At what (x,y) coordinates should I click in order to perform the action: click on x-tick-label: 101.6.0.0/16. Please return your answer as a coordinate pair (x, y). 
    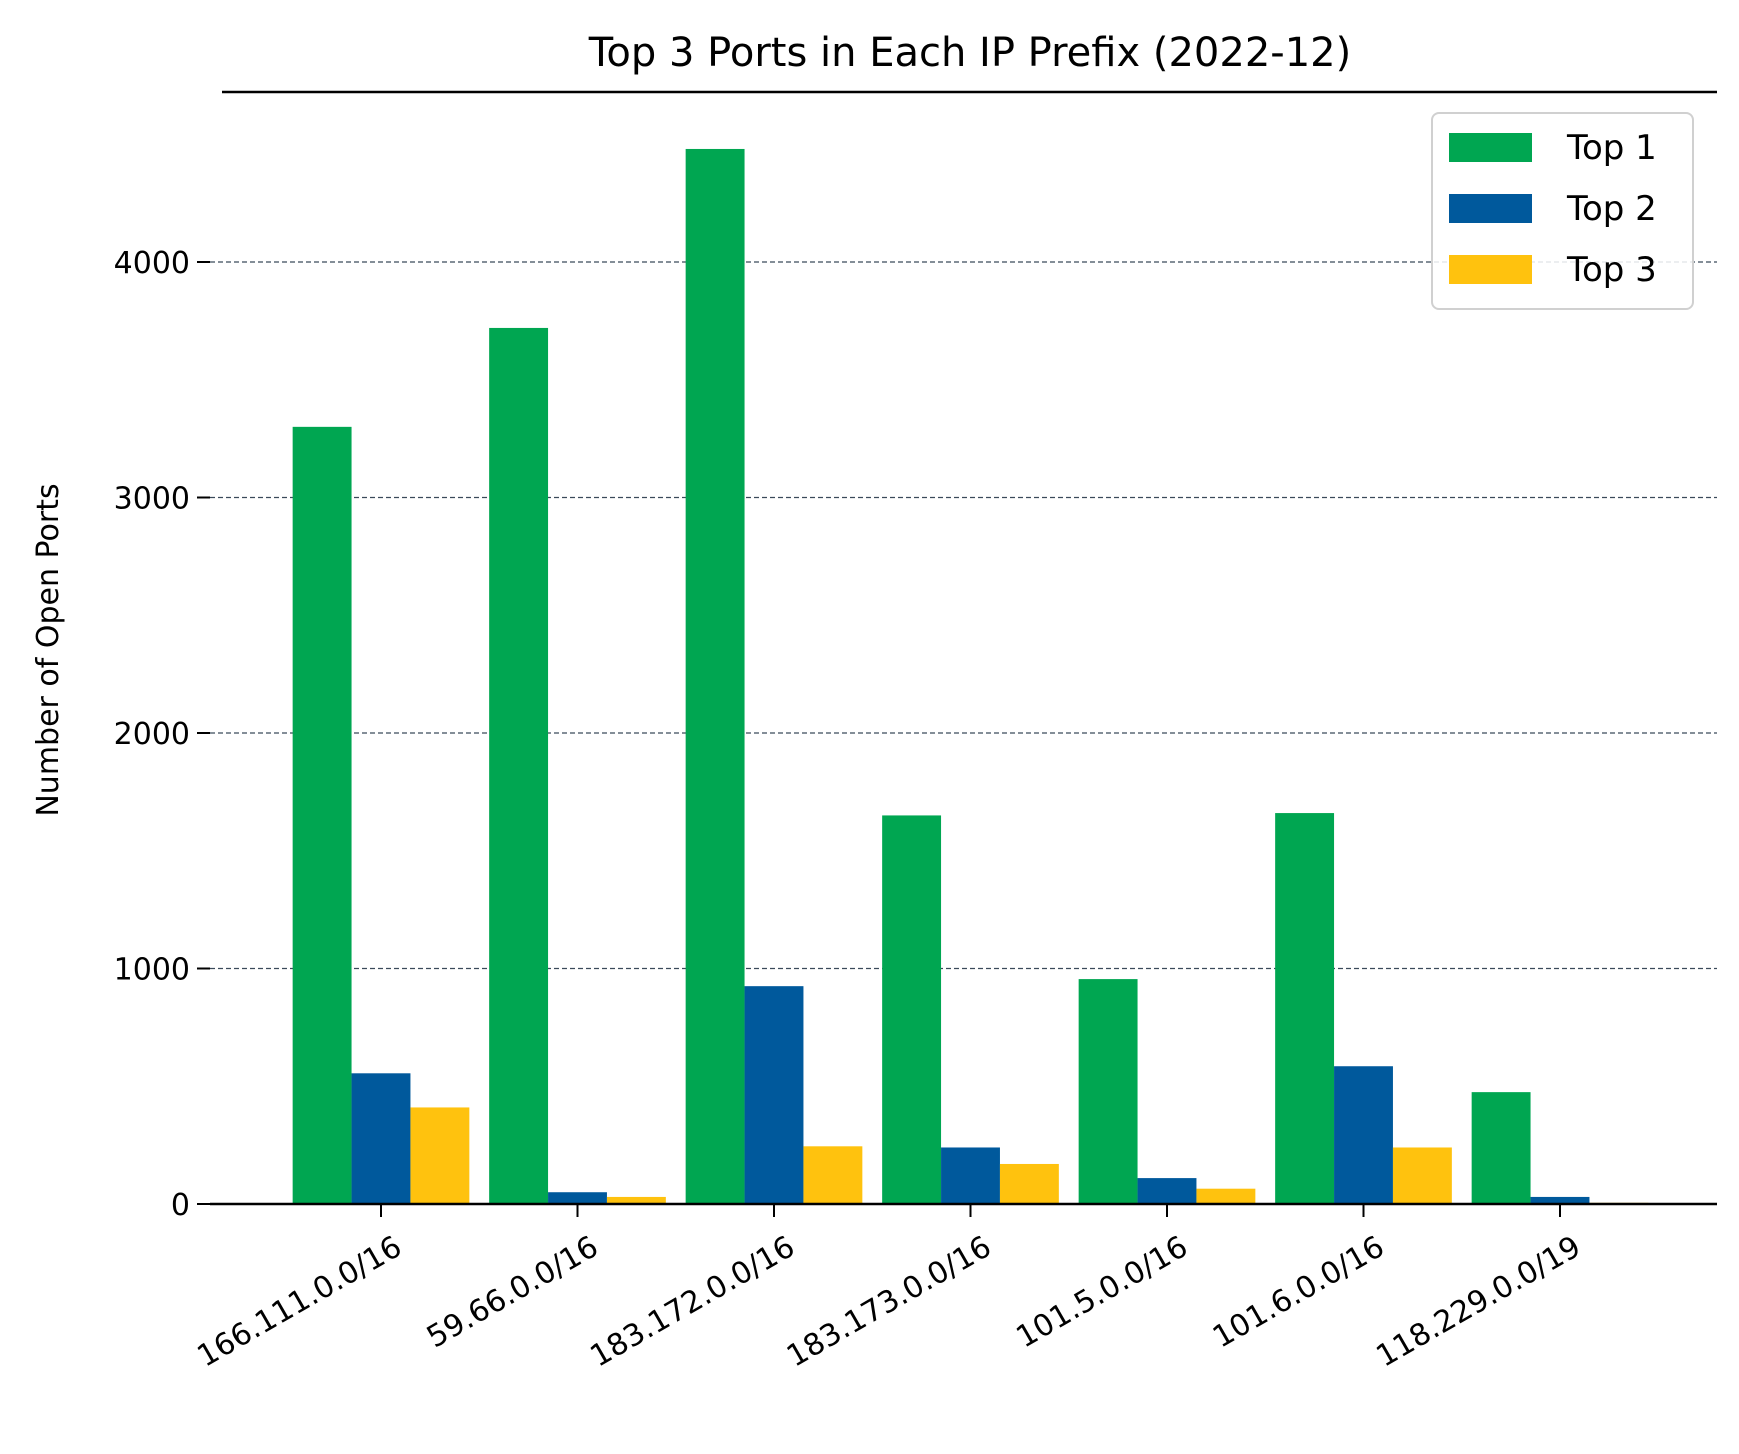
    Looking at the image, I should click on (1298, 1292).